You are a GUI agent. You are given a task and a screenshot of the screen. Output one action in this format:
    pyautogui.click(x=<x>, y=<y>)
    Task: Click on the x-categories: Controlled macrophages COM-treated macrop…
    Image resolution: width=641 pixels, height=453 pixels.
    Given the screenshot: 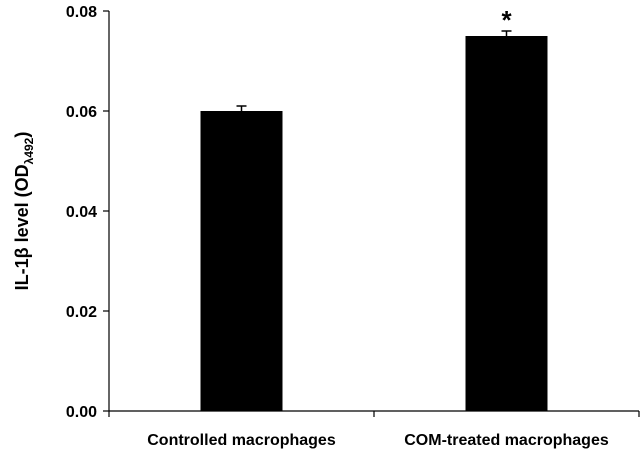 What is the action you would take?
    pyautogui.click(x=374, y=430)
    